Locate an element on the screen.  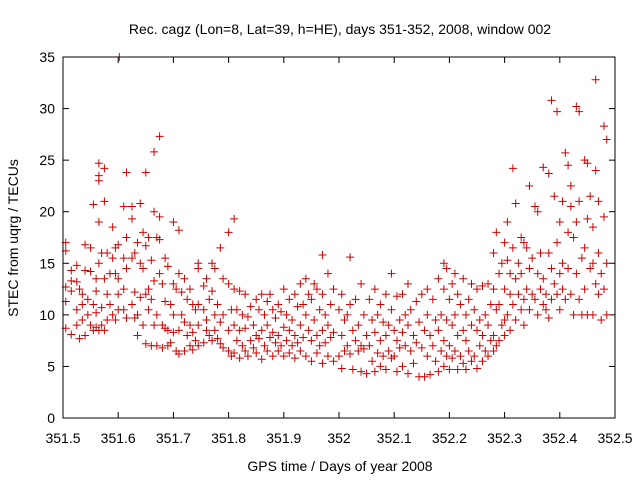
x-tick-label: 351.8 is located at coordinates (228, 438).